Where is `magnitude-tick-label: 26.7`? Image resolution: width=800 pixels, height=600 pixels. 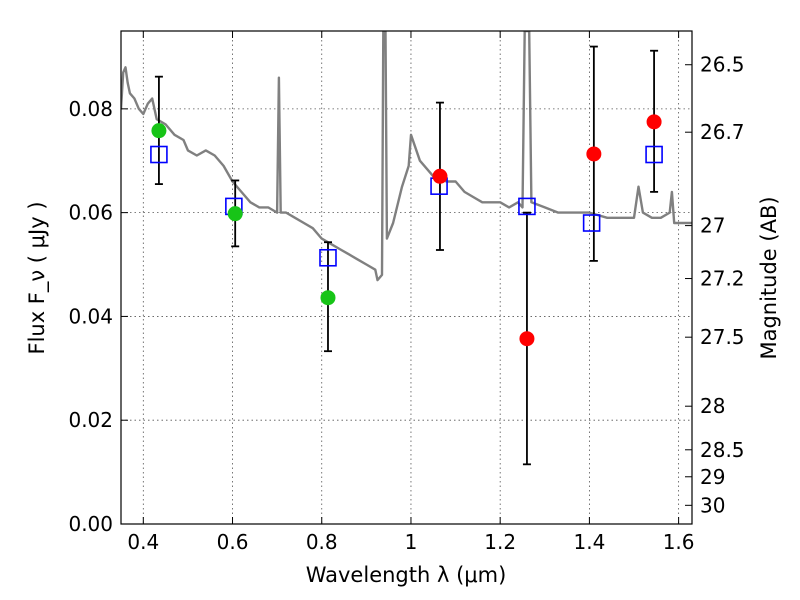 magnitude-tick-label: 26.7 is located at coordinates (722, 132).